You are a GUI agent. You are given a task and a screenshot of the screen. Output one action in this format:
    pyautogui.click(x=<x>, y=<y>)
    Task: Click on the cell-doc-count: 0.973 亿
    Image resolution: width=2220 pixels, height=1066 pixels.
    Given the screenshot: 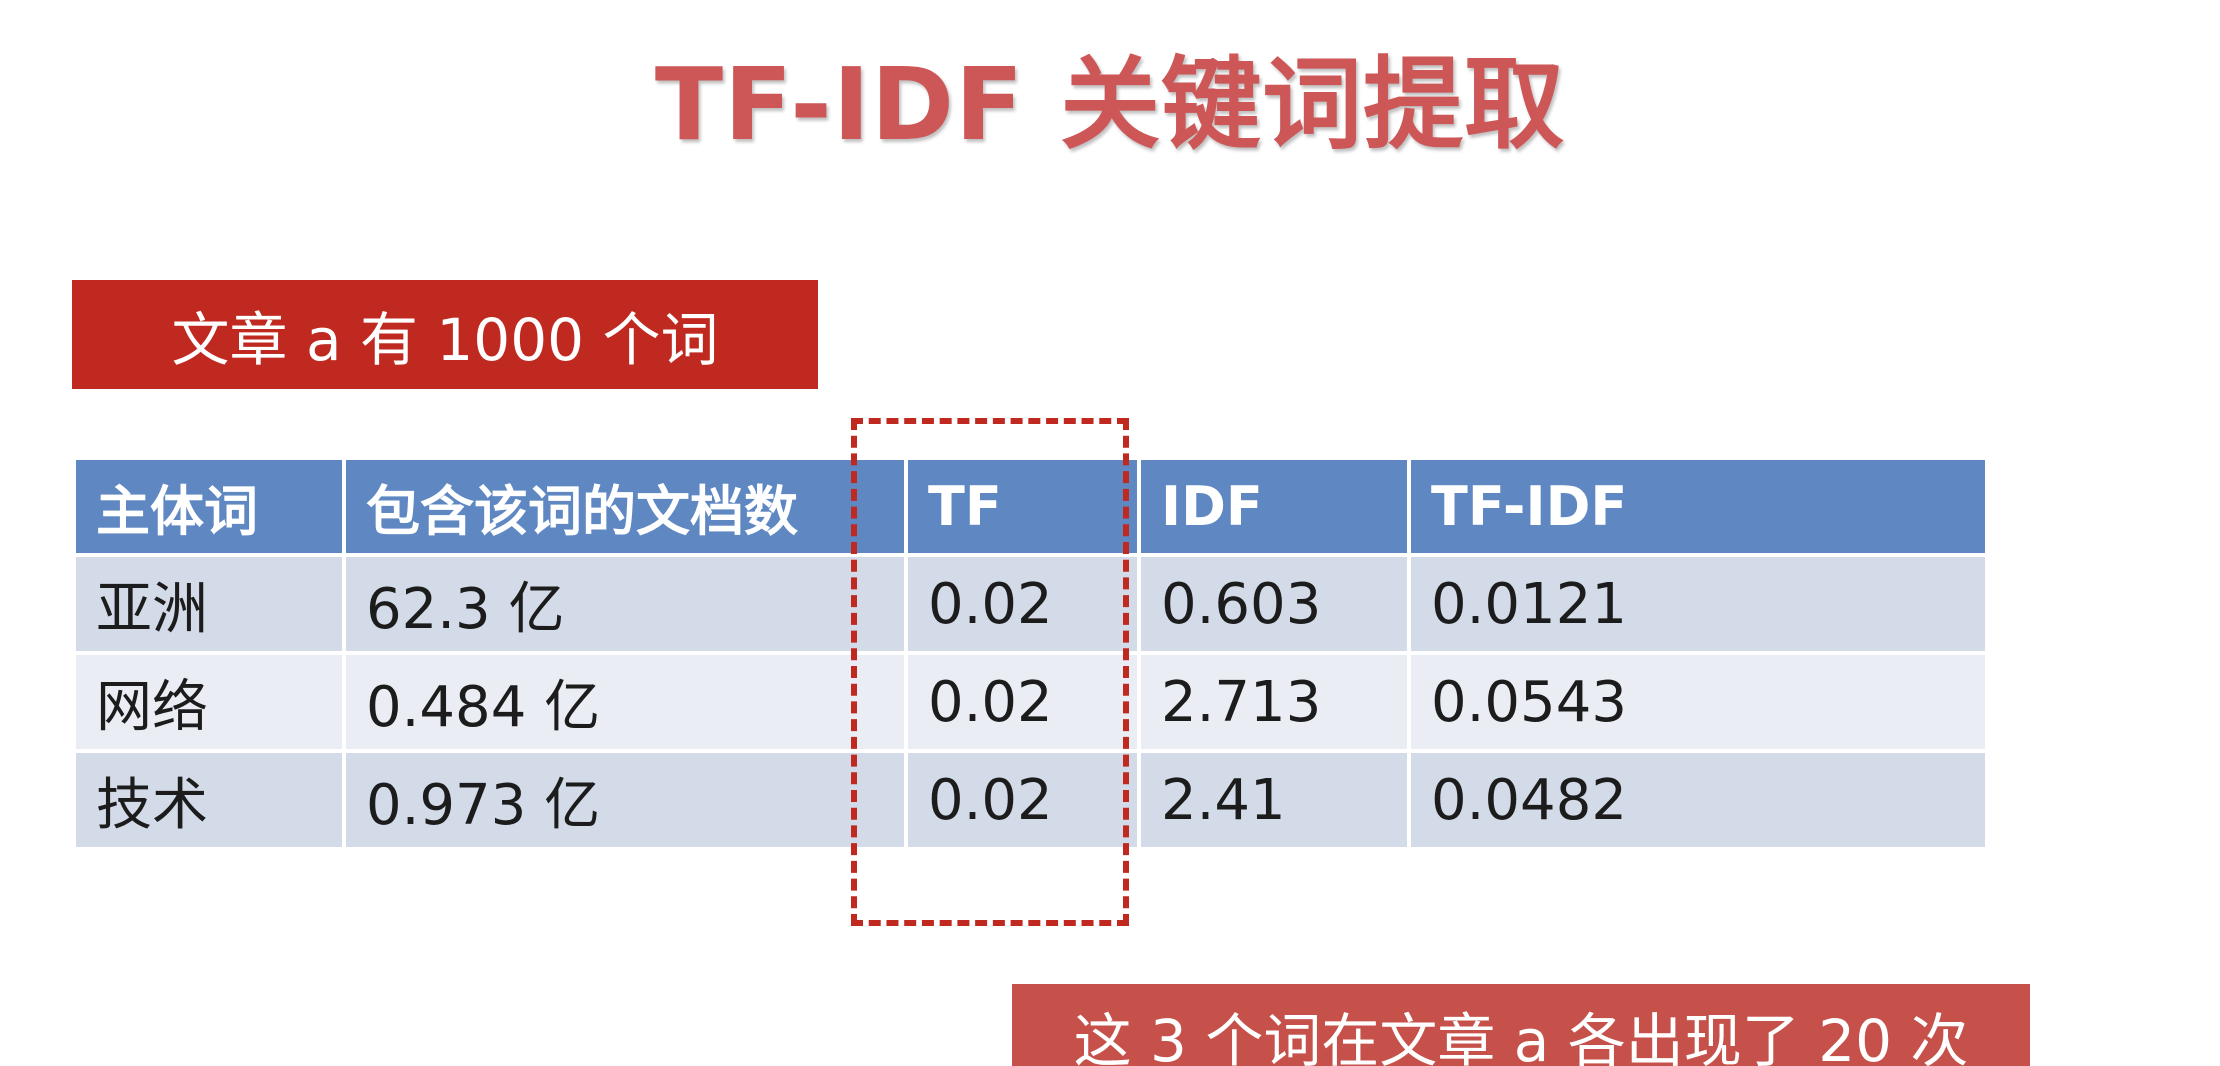 What is the action you would take?
    pyautogui.click(x=625, y=800)
    